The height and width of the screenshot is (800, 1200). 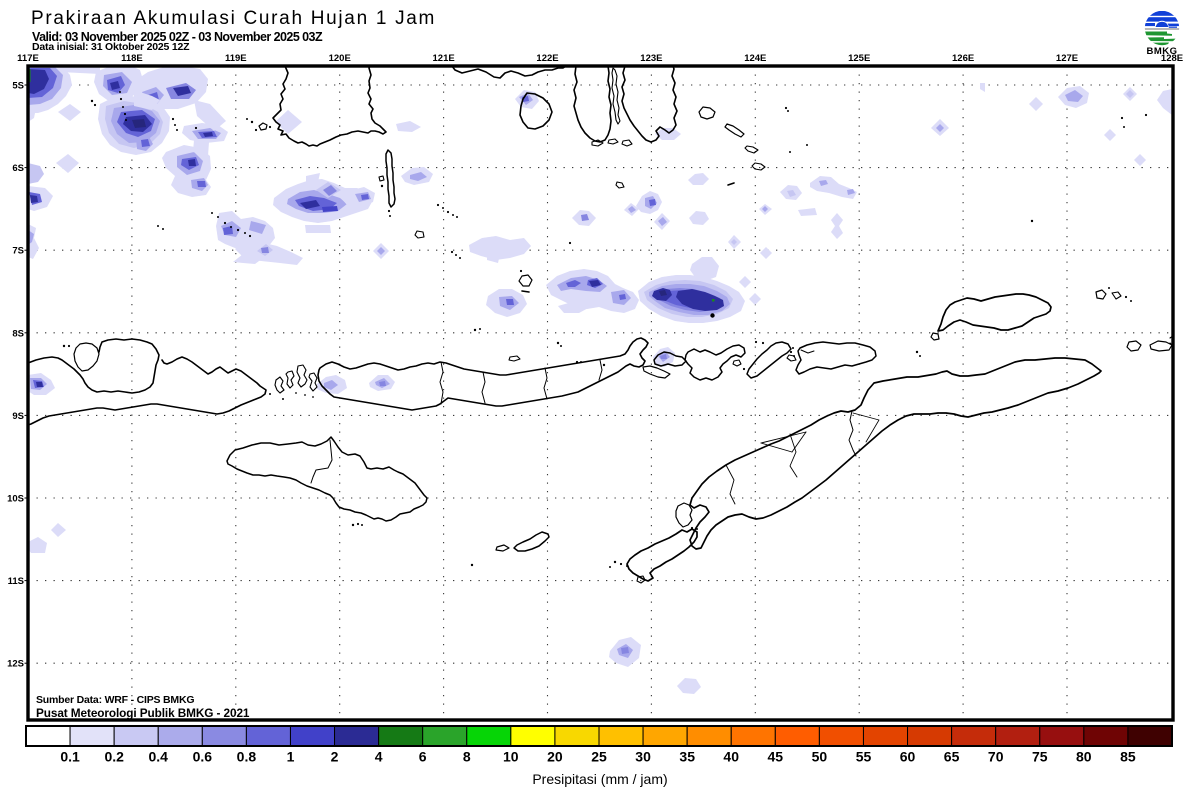 What do you see at coordinates (1161, 51) in the screenshot?
I see `svg-text: BMKG` at bounding box center [1161, 51].